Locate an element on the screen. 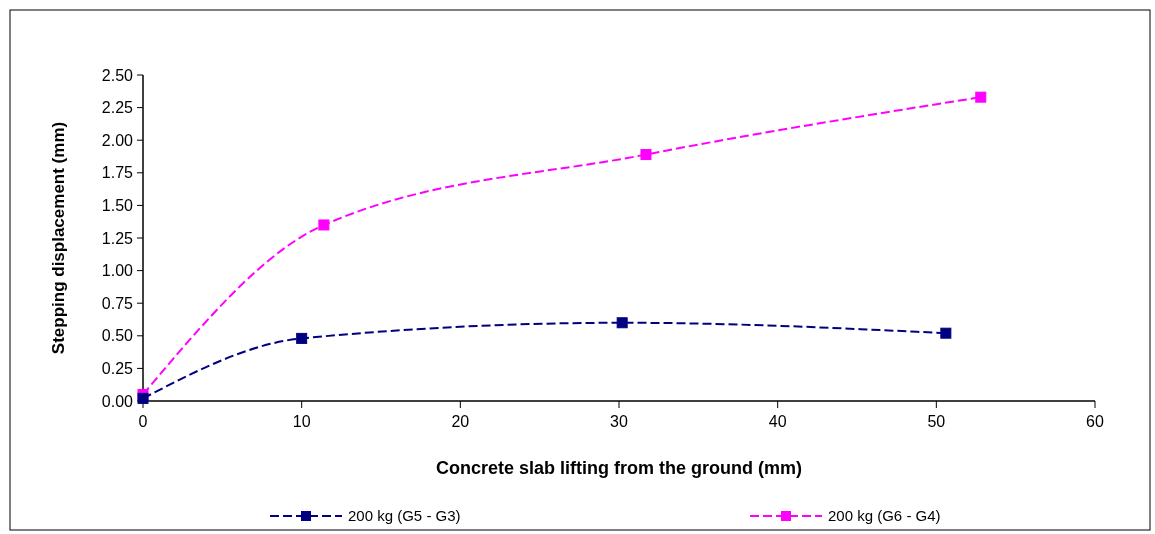 The width and height of the screenshot is (1155, 534). x-tick-label: 20 is located at coordinates (460, 421).